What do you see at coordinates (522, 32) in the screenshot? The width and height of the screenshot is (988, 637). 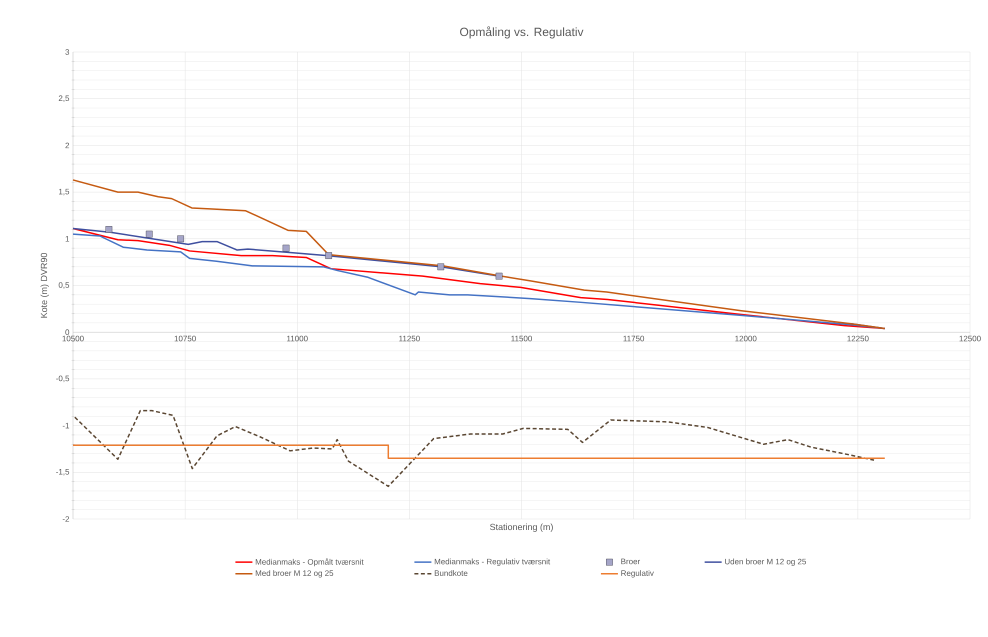 I see `chart-title: Opmåling vs. Regulativ` at bounding box center [522, 32].